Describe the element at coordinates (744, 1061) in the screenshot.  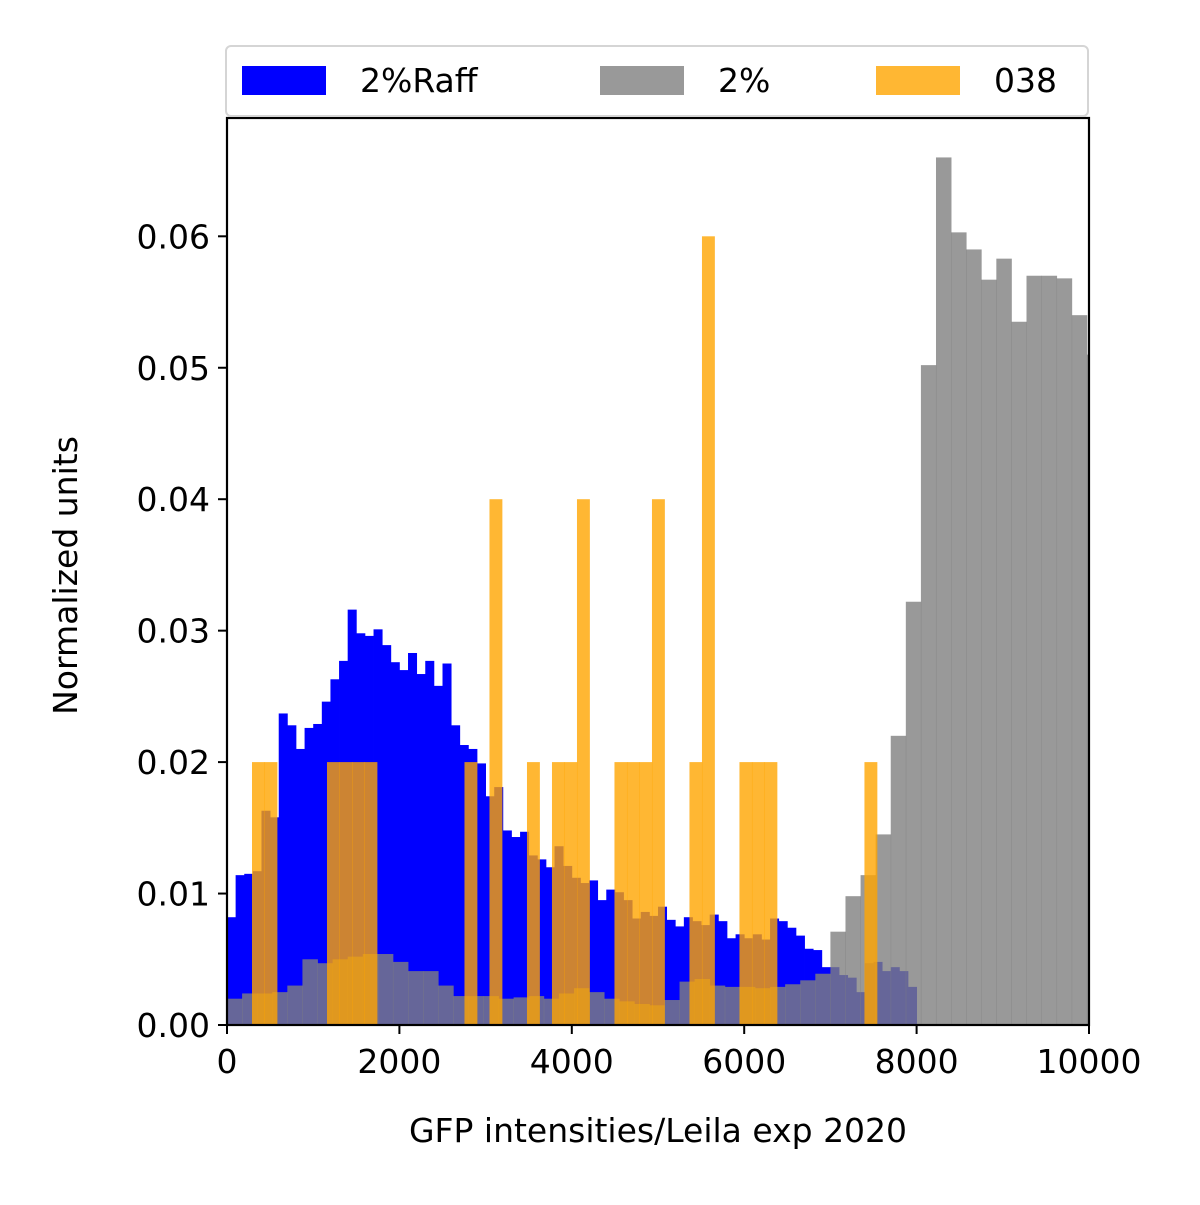
I see `x-tick-label: 6000` at that location.